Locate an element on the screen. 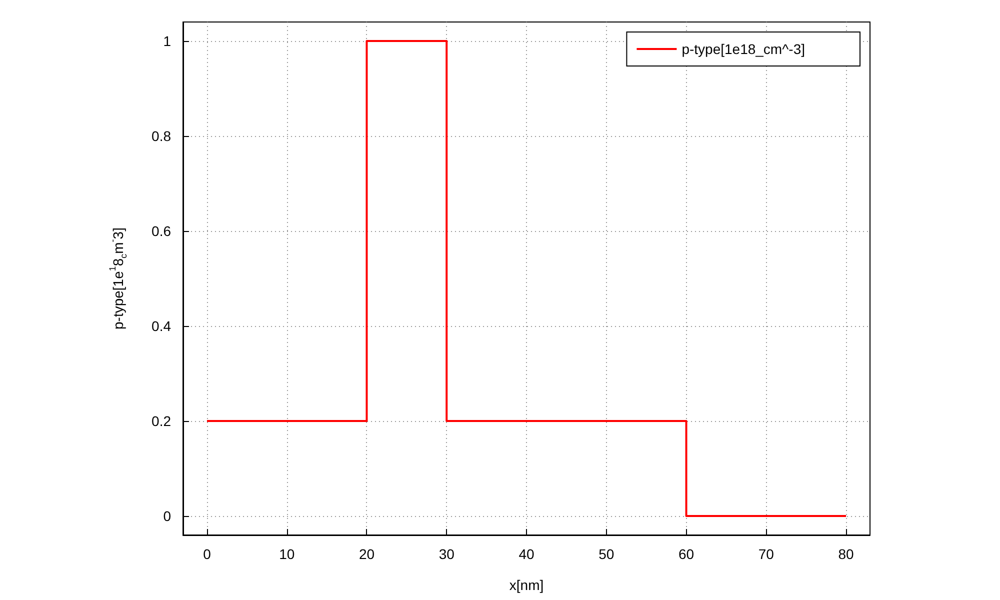 This screenshot has width=1000, height=600. y-tick-label: 0.2 is located at coordinates (162, 421).